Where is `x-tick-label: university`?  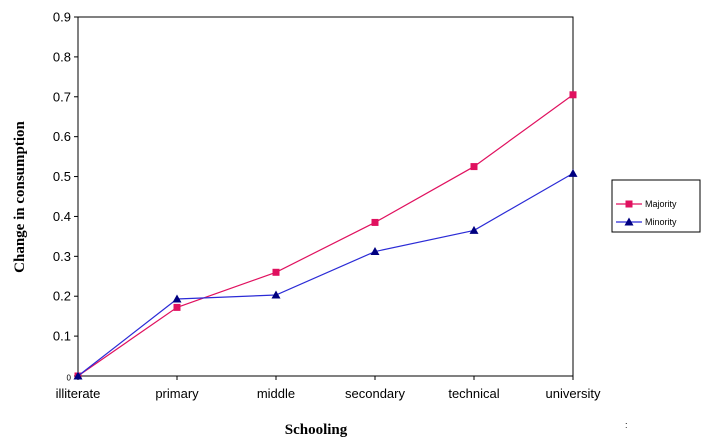 x-tick-label: university is located at coordinates (573, 393).